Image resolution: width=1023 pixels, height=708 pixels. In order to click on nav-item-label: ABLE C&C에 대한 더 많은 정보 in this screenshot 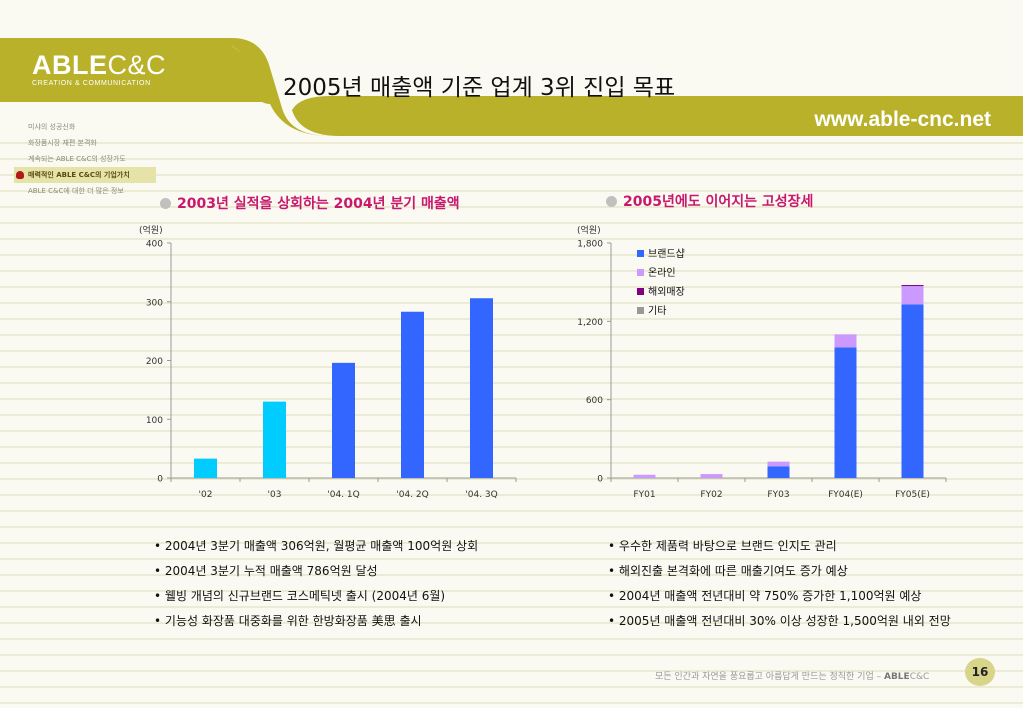, I will do `click(76, 191)`.